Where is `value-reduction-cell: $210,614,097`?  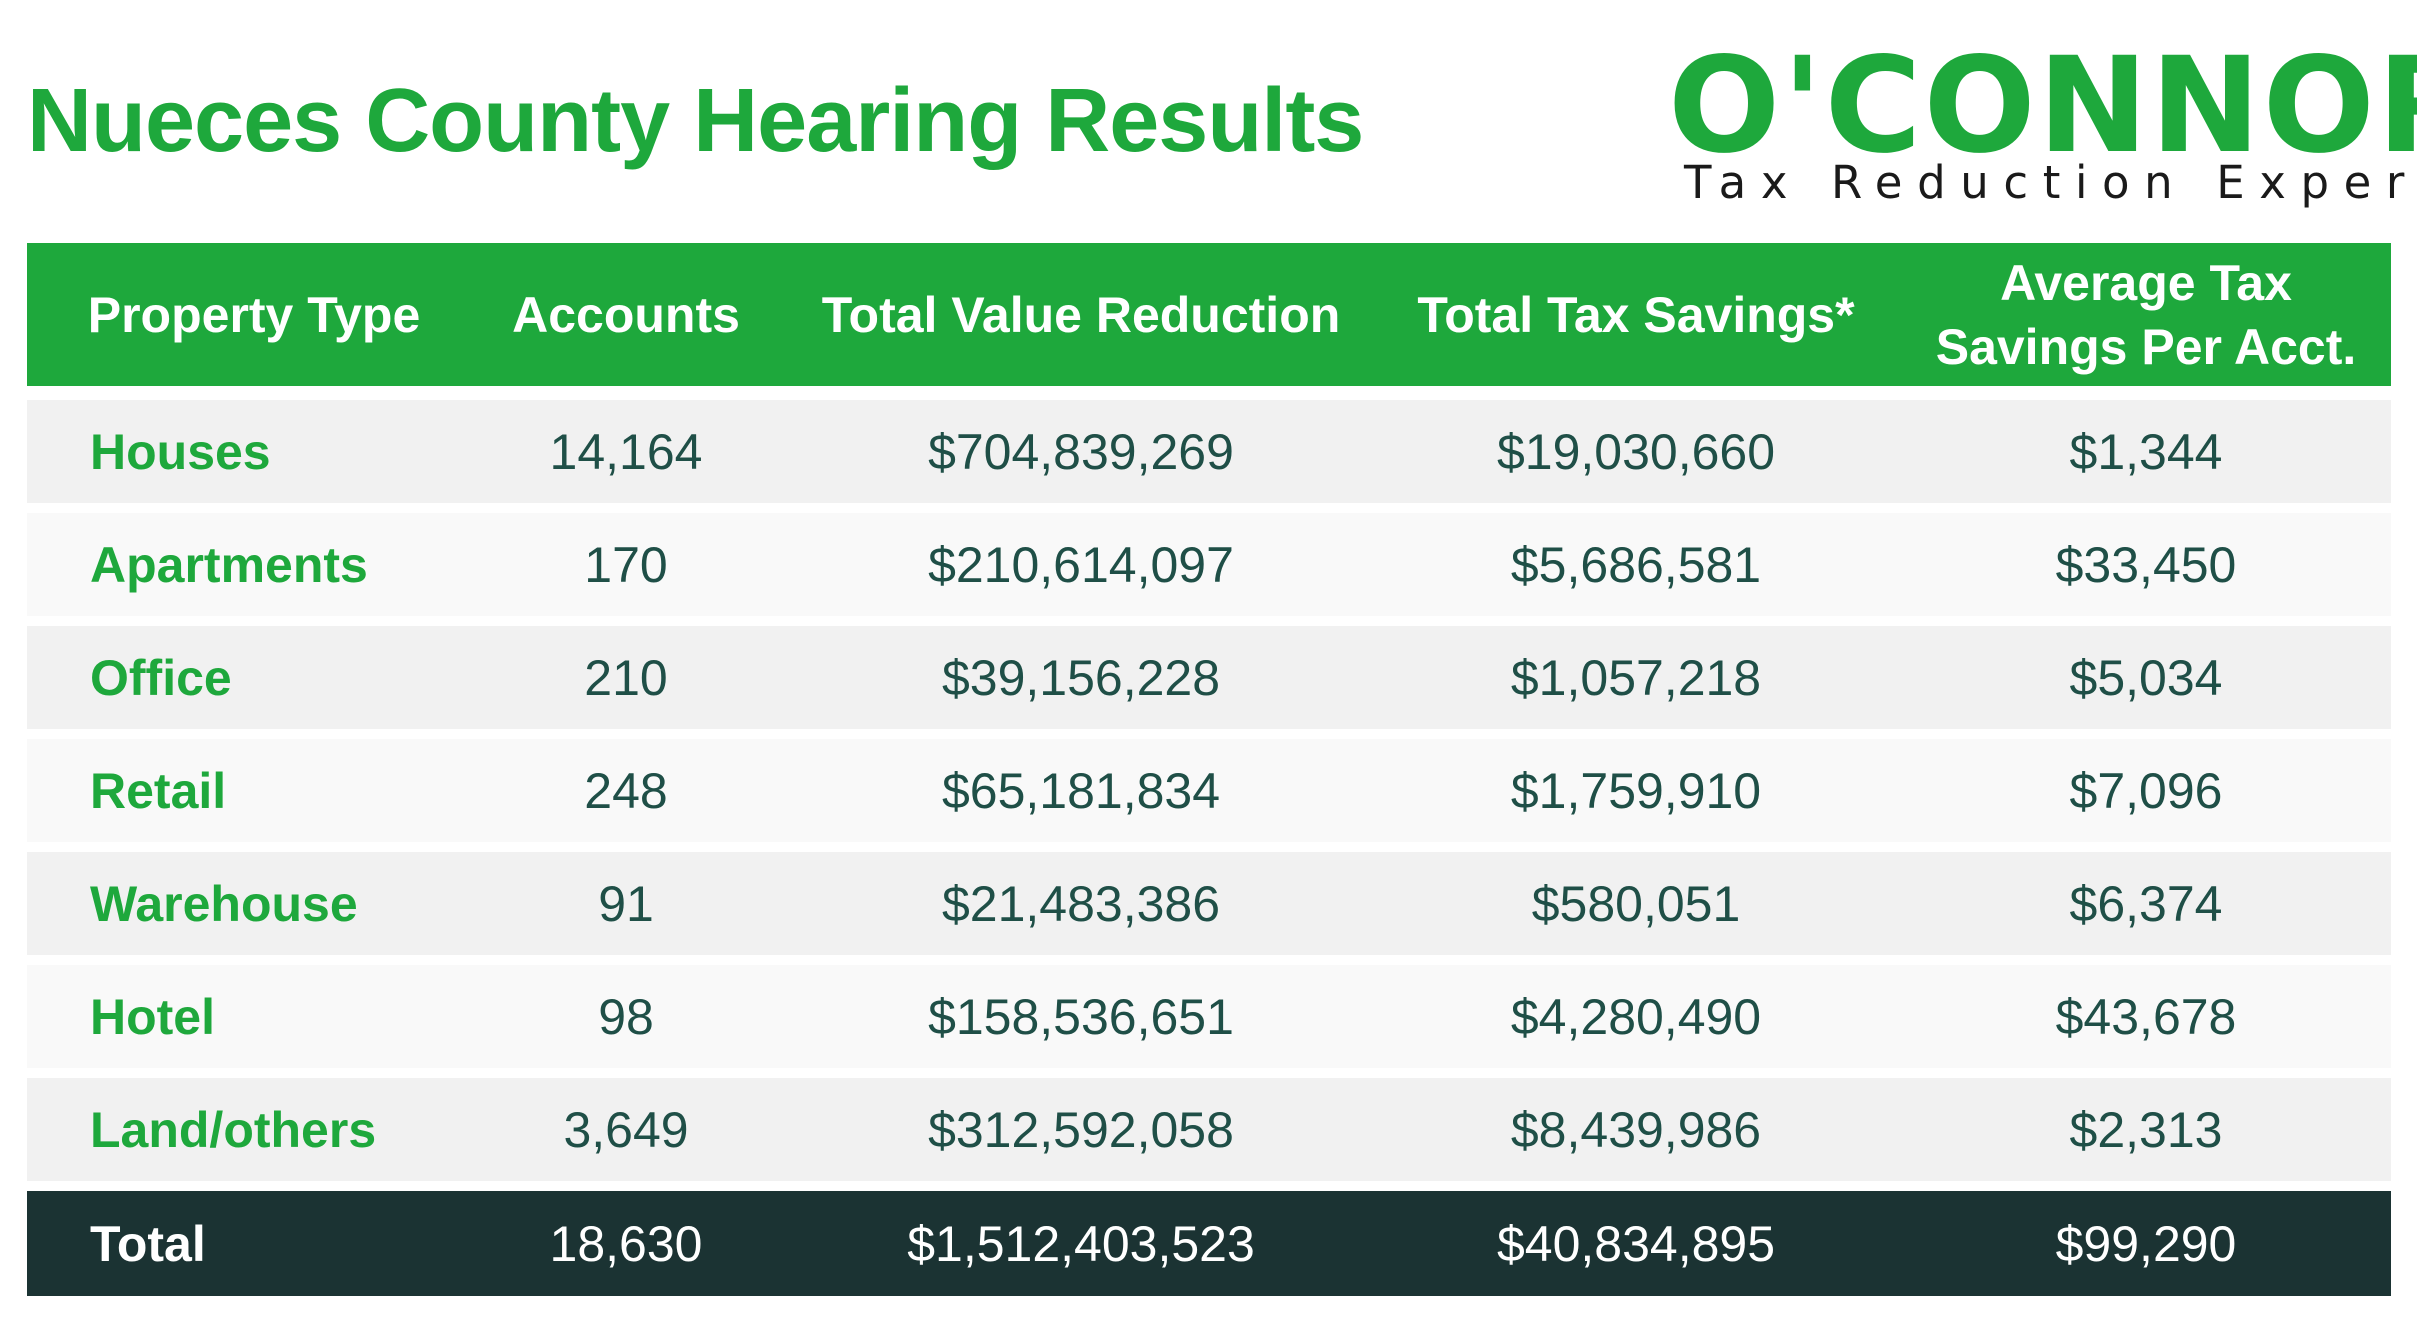 value-reduction-cell: $210,614,097 is located at coordinates (1081, 564).